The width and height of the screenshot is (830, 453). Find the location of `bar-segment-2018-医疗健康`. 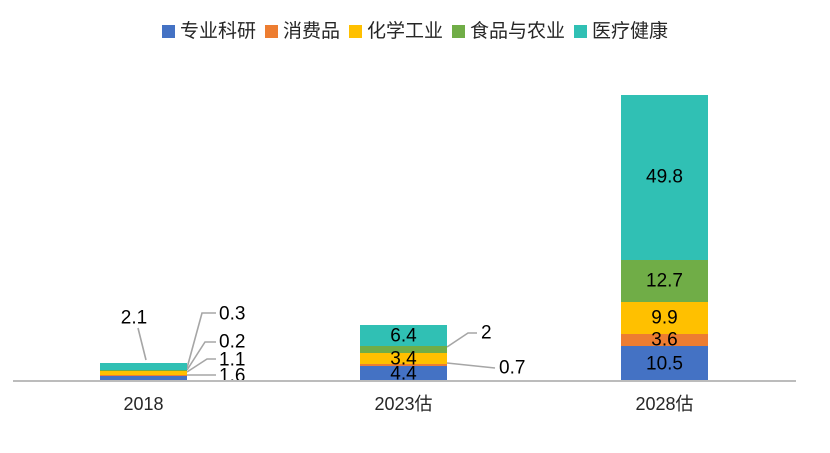

bar-segment-2018-医疗健康 is located at coordinates (143, 367).